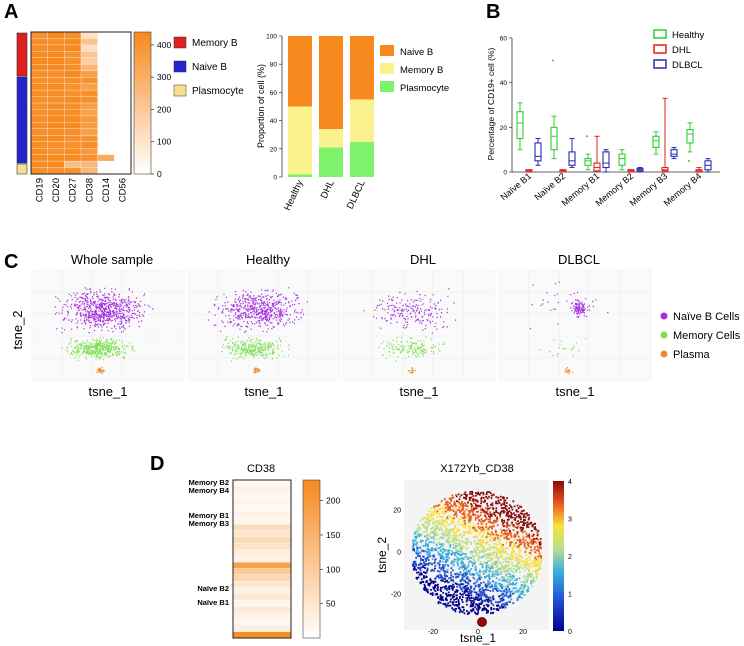 The width and height of the screenshot is (744, 646). What do you see at coordinates (164, 142) in the screenshot?
I see `colorbar-tick-label: 100` at bounding box center [164, 142].